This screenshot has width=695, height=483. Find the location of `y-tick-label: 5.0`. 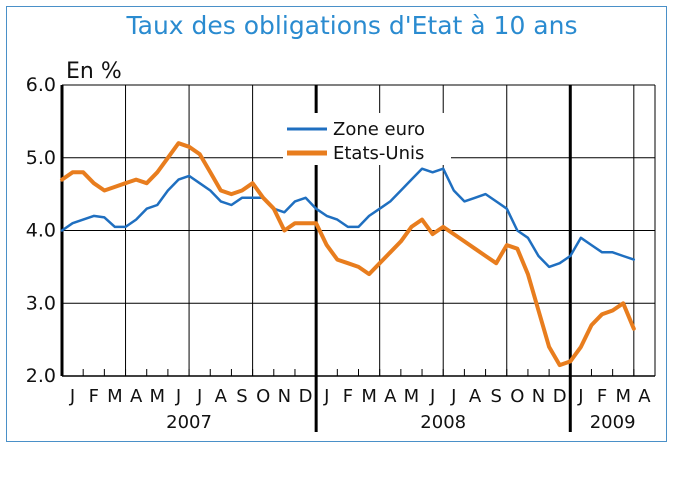

y-tick-label: 5.0 is located at coordinates (41, 158).